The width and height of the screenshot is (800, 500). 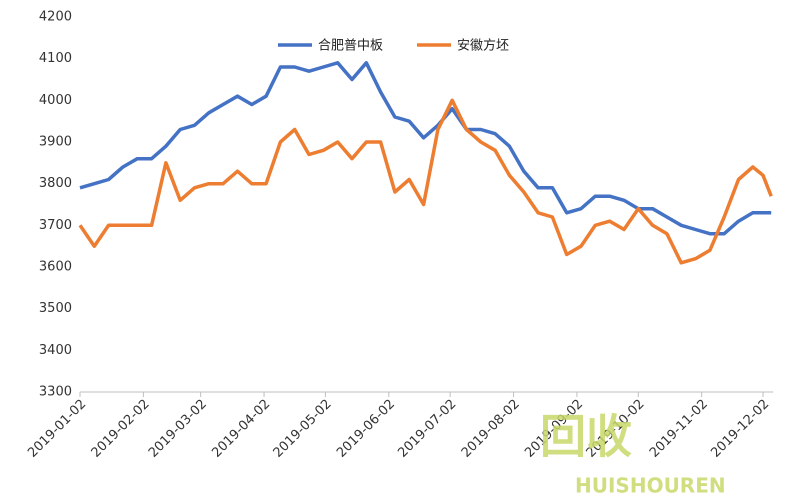 What do you see at coordinates (393, 46) in the screenshot?
I see `legend: 合肥普中板 安徽方坯` at bounding box center [393, 46].